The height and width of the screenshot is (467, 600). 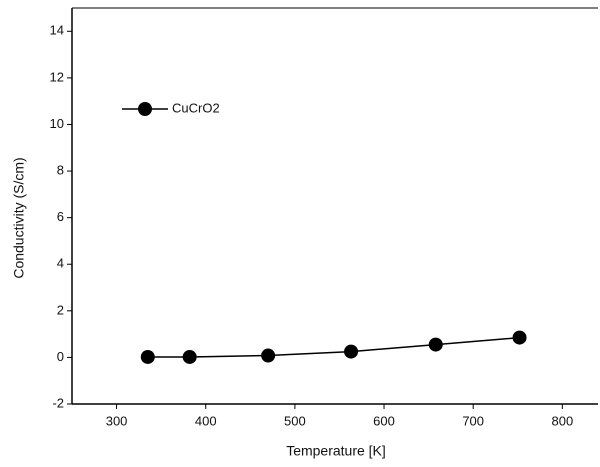 What do you see at coordinates (333, 347) in the screenshot?
I see `series-line` at bounding box center [333, 347].